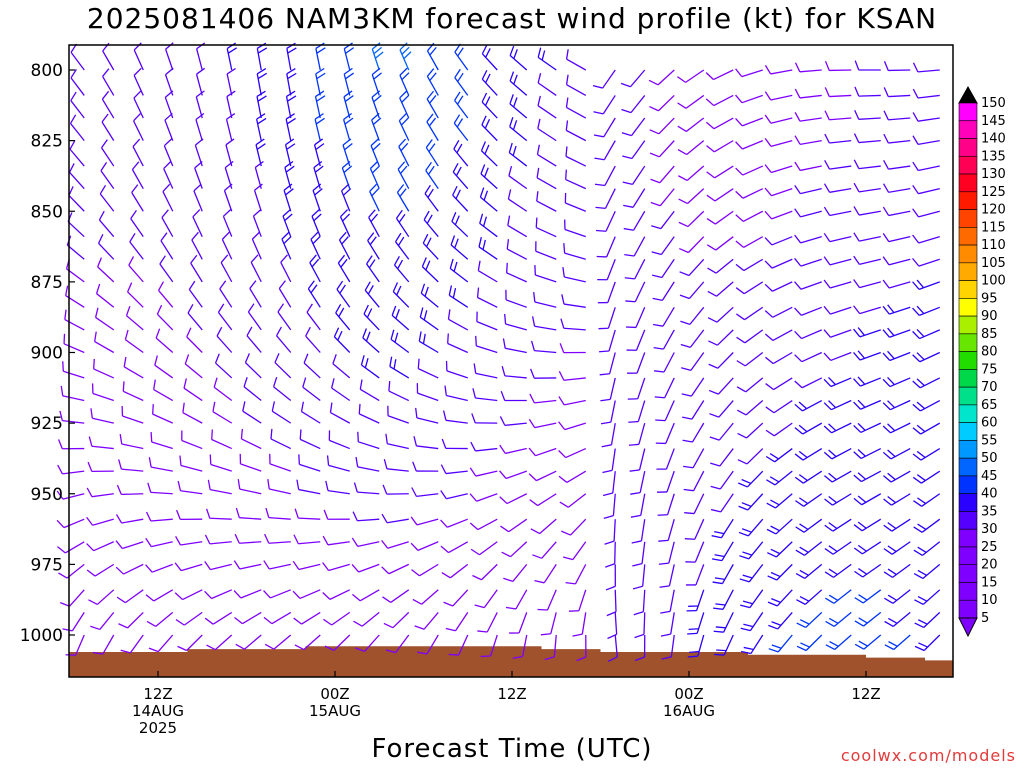 The width and height of the screenshot is (1024, 768). I want to click on colorbar-label: 140, so click(993, 139).